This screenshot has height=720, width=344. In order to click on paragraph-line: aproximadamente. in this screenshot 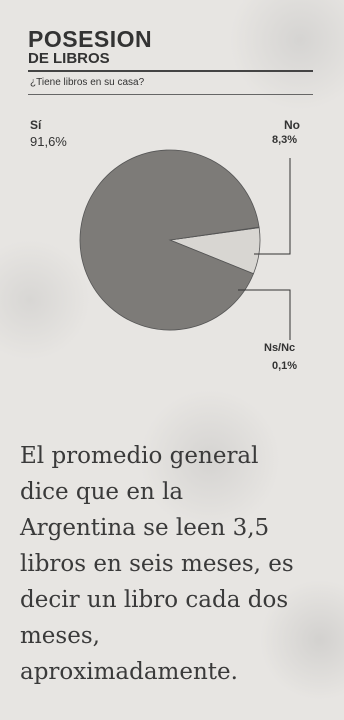, I will do `click(129, 672)`.